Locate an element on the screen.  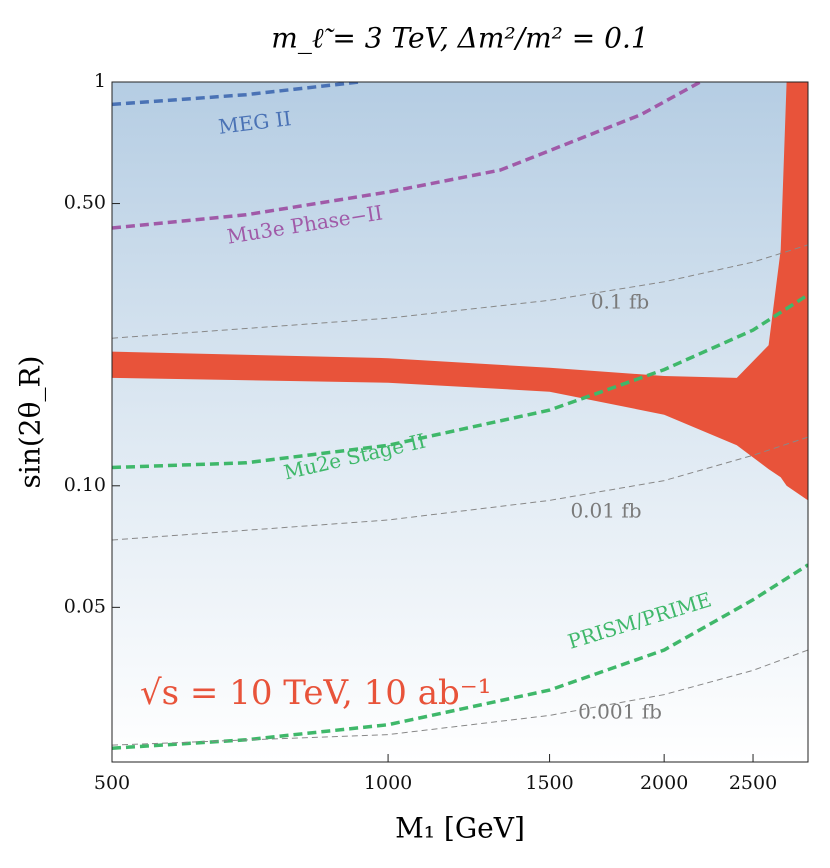
y-axis-label: sin(2θ_R) is located at coordinates (30, 422).